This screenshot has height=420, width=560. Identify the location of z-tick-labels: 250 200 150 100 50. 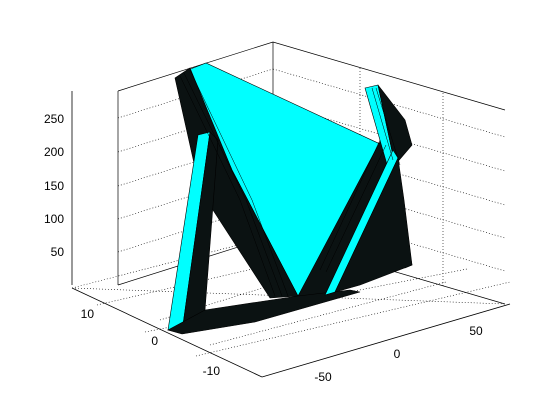
(54, 185).